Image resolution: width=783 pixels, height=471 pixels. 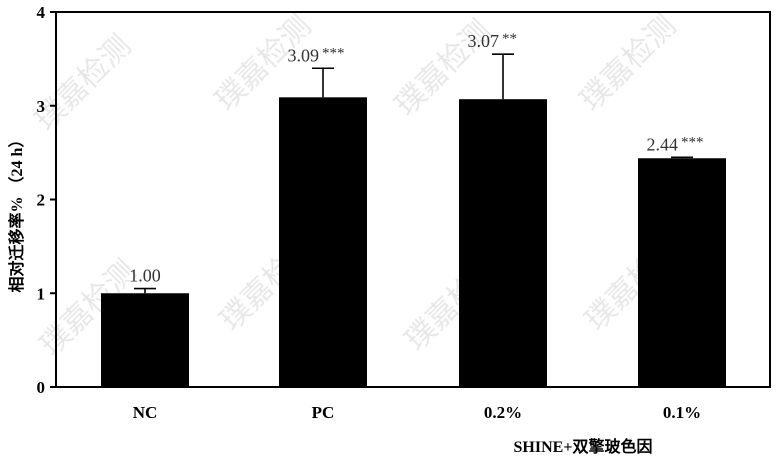 What do you see at coordinates (41, 106) in the screenshot?
I see `y-tick-label: 3` at bounding box center [41, 106].